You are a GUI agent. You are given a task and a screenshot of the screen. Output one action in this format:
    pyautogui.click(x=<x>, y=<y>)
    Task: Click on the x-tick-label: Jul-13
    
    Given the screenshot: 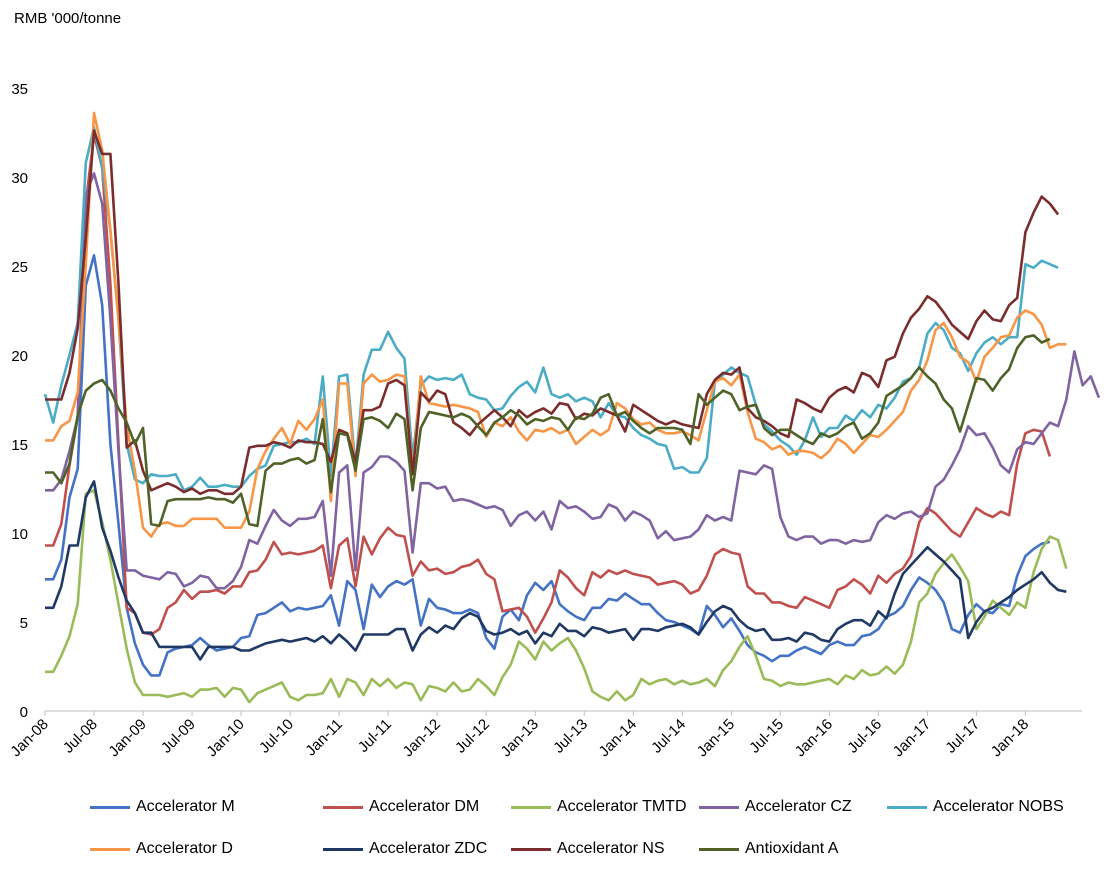 What is the action you would take?
    pyautogui.click(x=570, y=736)
    